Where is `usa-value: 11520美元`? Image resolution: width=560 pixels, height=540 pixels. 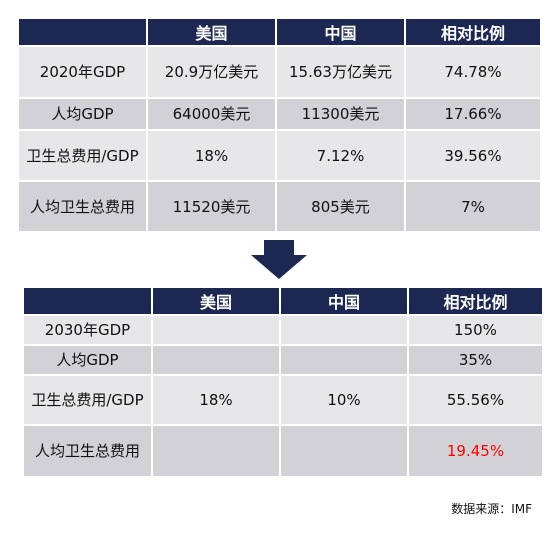
usa-value: 11520美元 is located at coordinates (211, 206).